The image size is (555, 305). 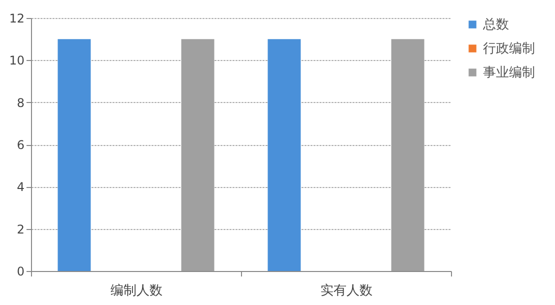 I want to click on legend-label: 事业编制, so click(x=509, y=73).